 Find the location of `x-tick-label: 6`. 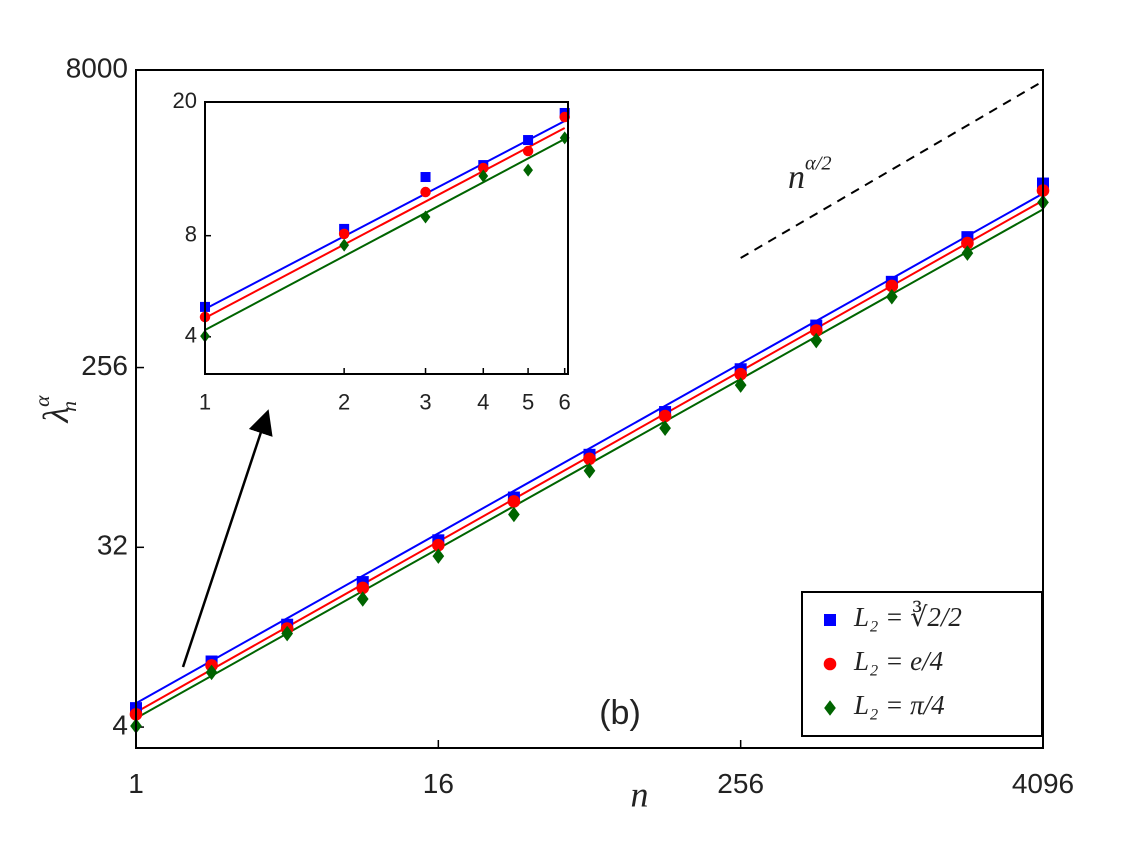

x-tick-label: 6 is located at coordinates (565, 402).